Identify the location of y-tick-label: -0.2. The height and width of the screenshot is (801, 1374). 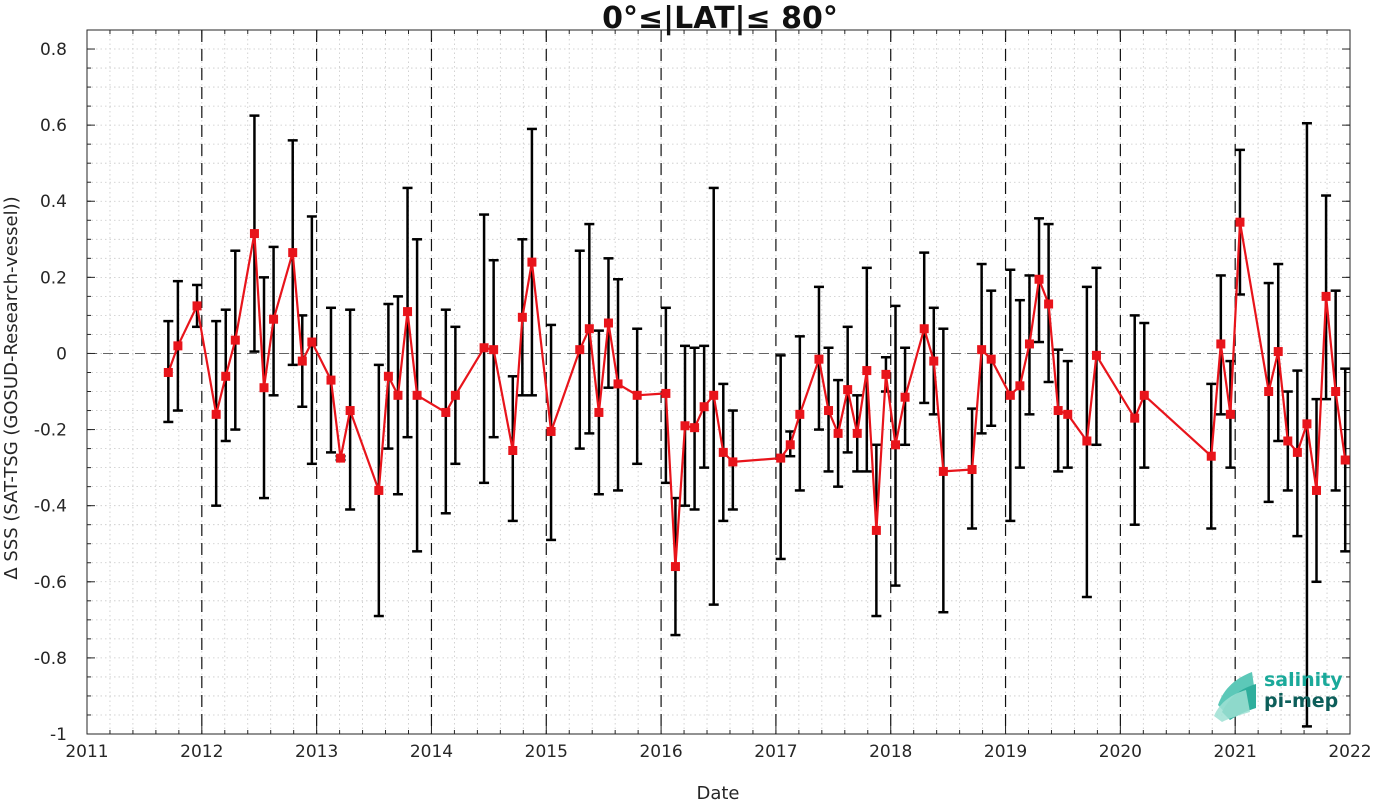
(50, 431).